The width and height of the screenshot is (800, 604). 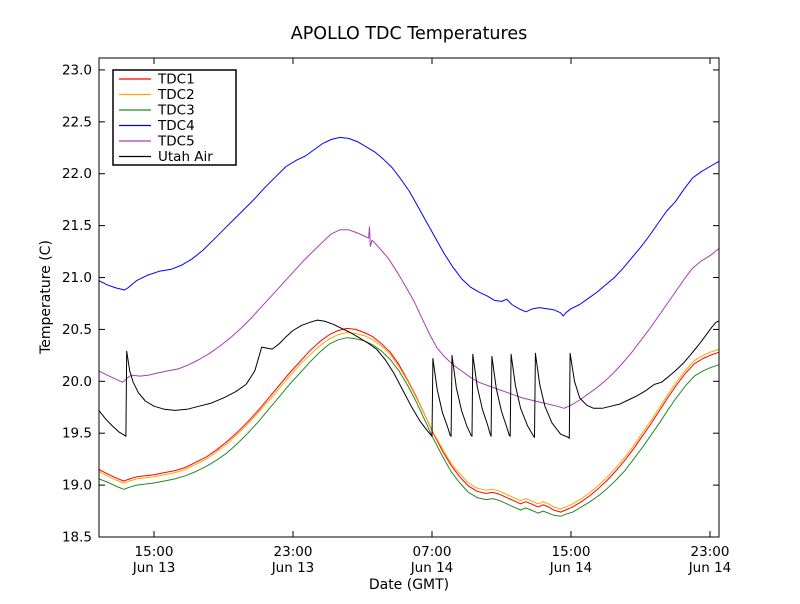 I want to click on y-tick-label: 18.5, so click(x=77, y=538).